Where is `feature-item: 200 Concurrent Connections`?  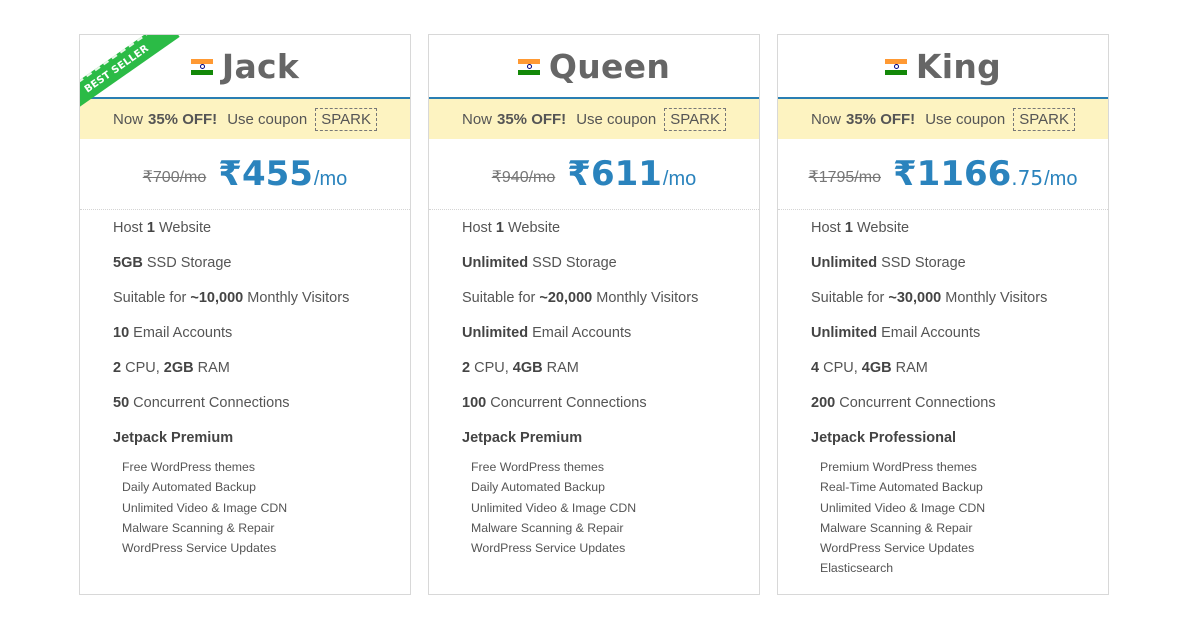
feature-item: 200 Concurrent Connections is located at coordinates (959, 410).